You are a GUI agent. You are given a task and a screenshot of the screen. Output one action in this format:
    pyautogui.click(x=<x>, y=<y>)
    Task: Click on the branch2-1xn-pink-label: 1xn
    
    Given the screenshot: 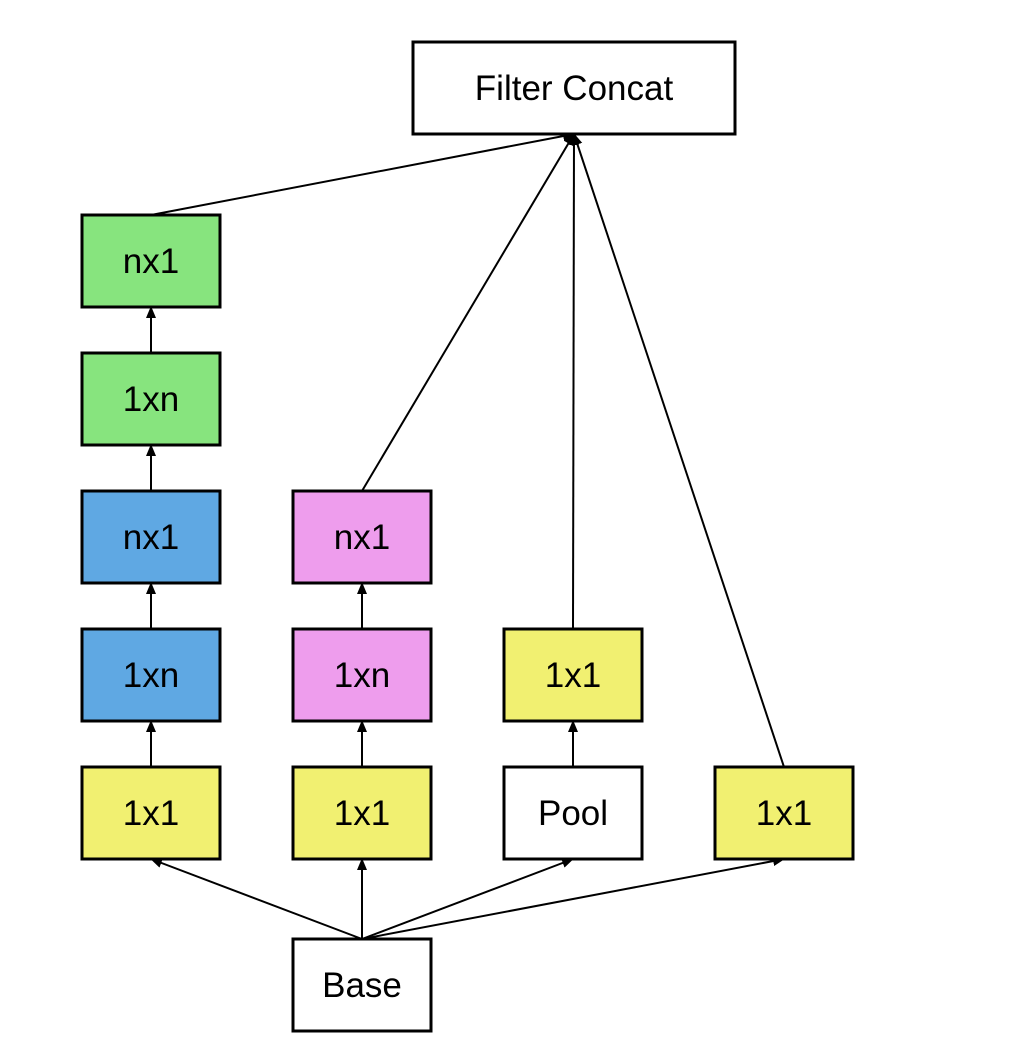 What is the action you would take?
    pyautogui.click(x=362, y=675)
    